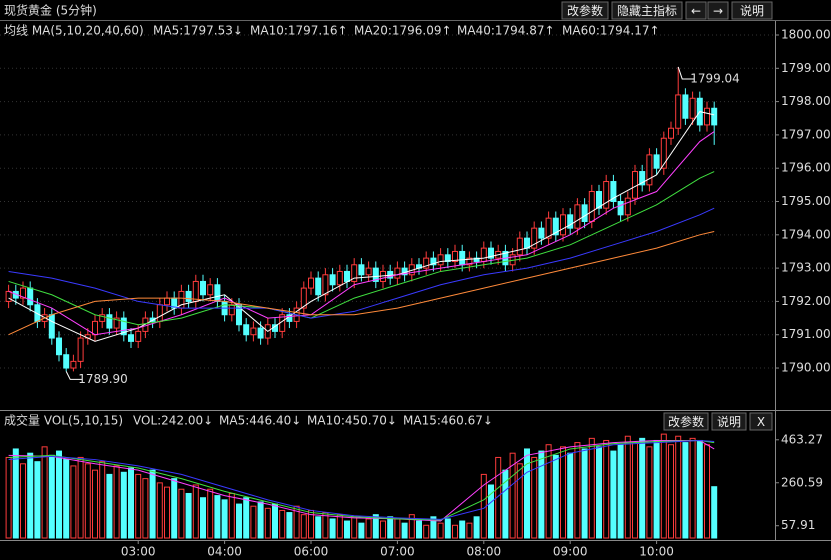  I want to click on ma-line, so click(361, 480).